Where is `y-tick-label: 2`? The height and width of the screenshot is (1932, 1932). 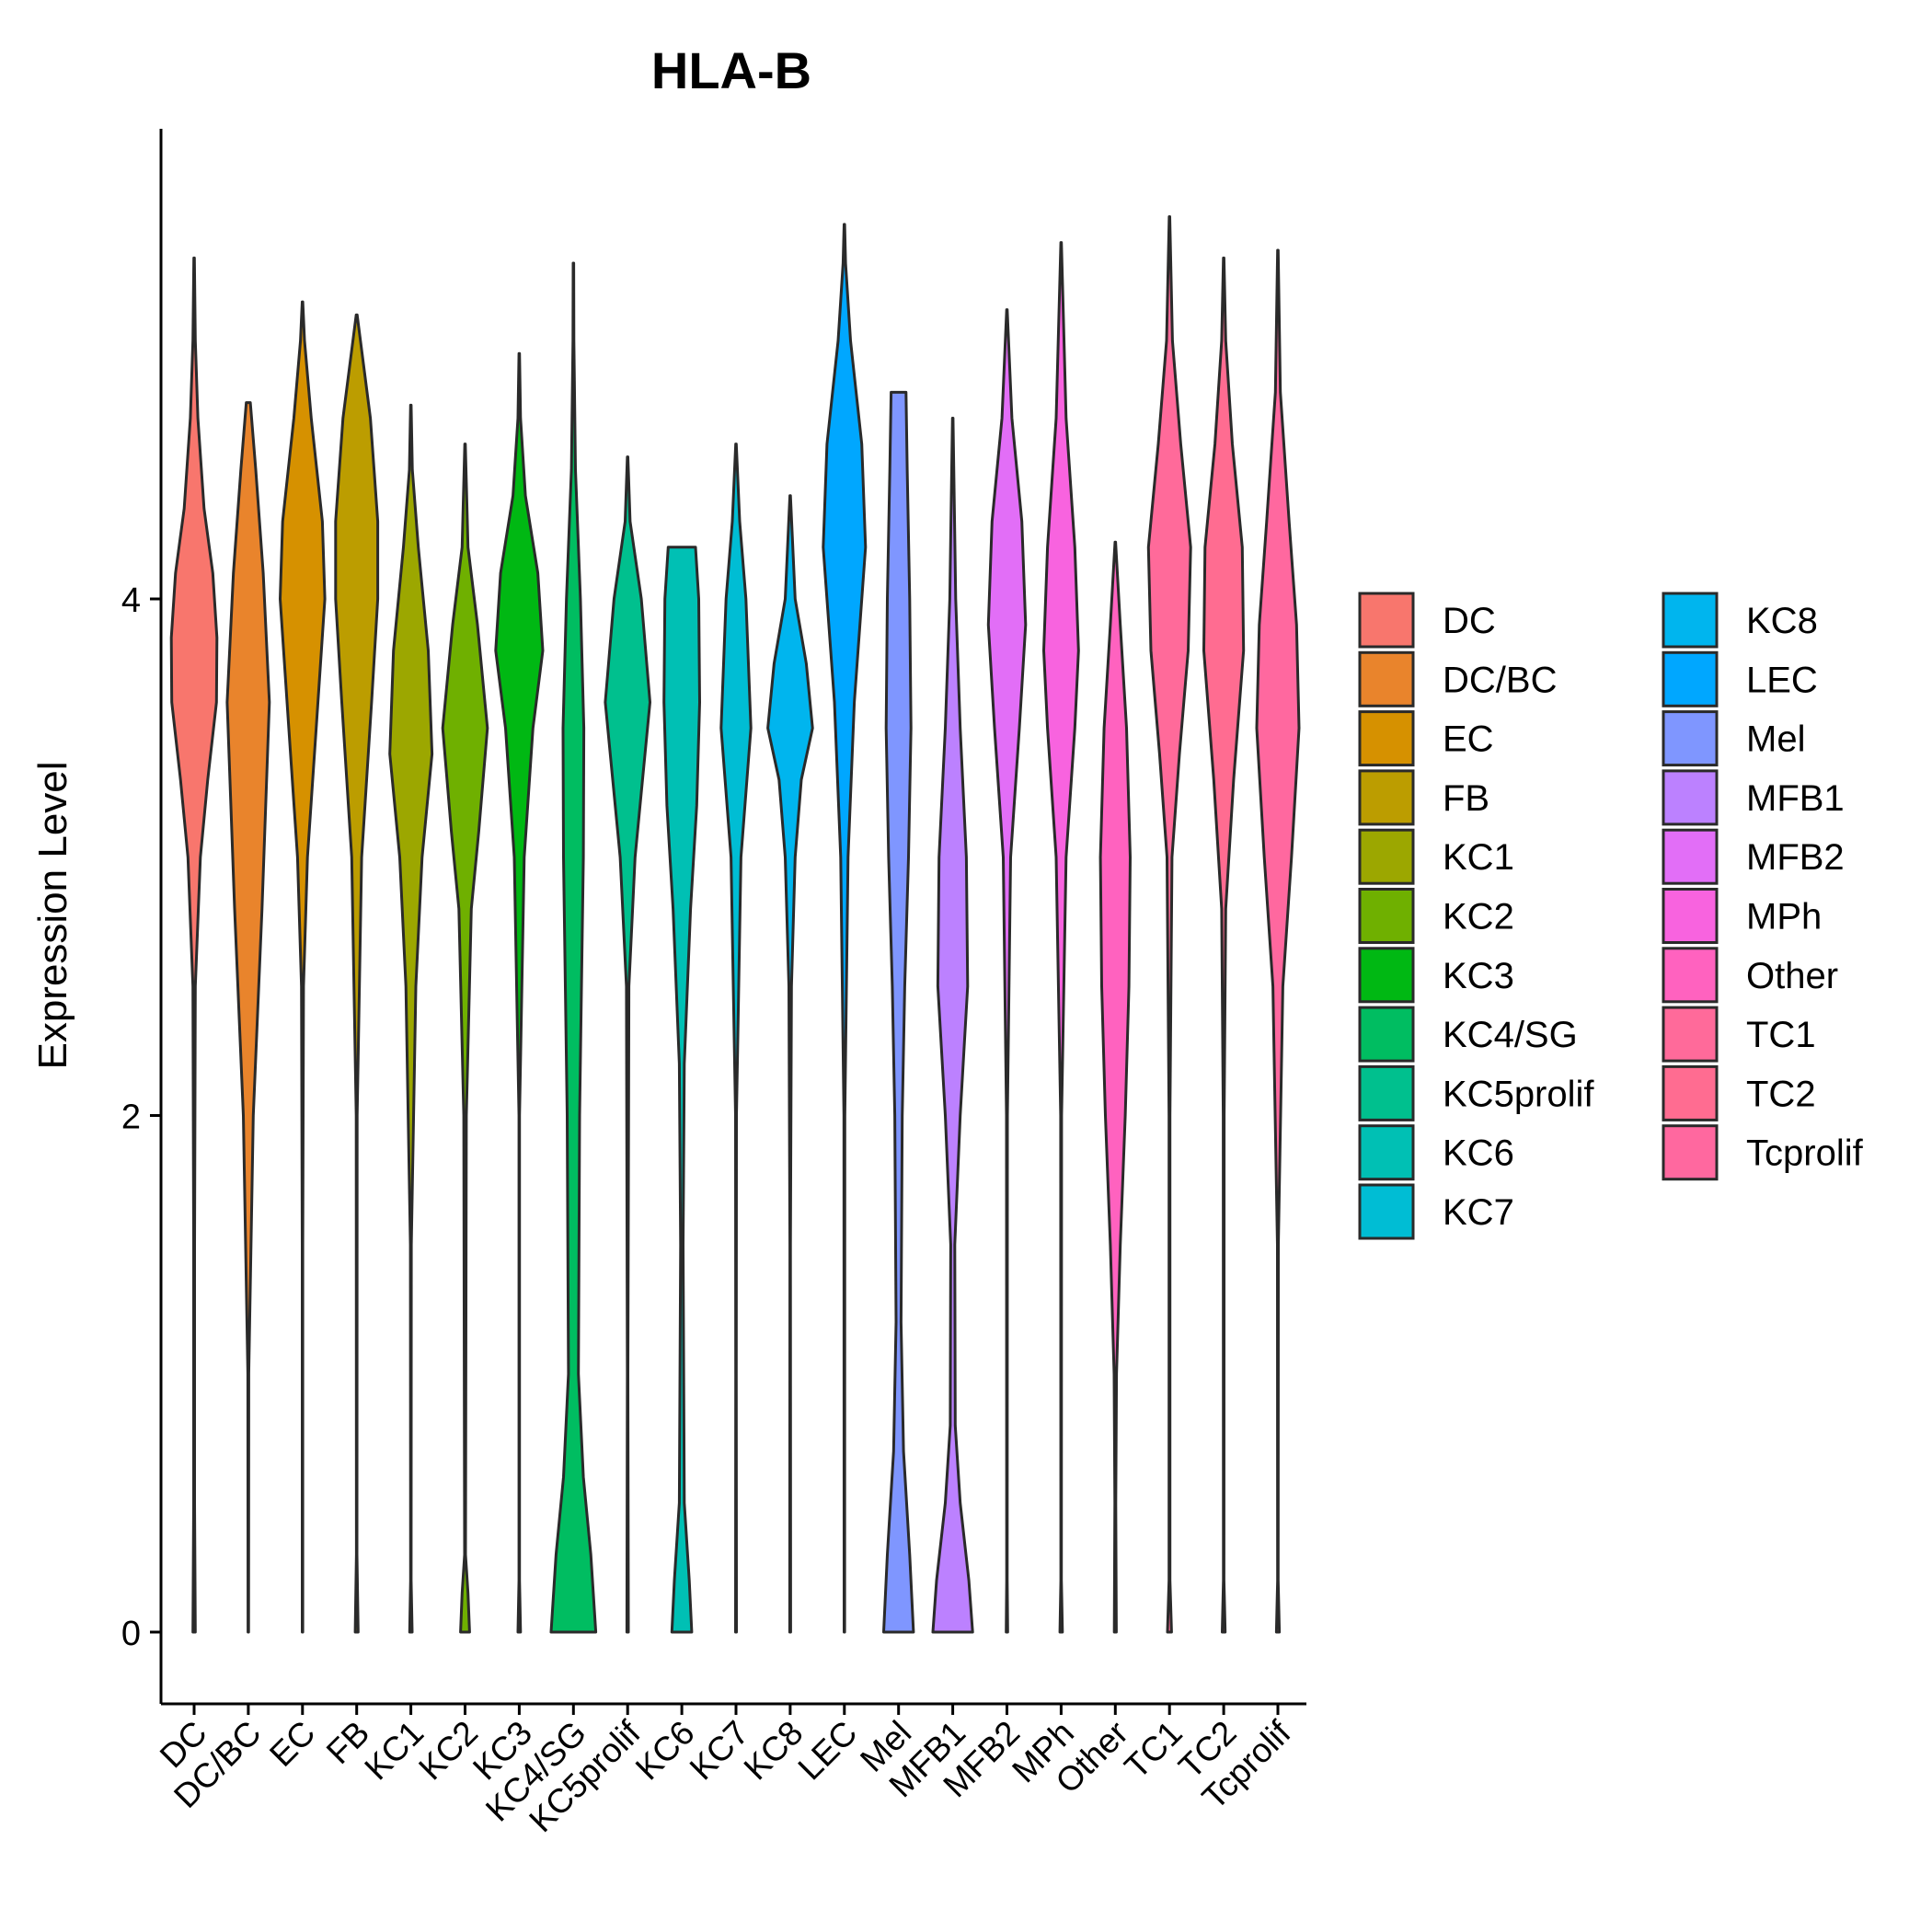 y-tick-label: 2 is located at coordinates (131, 1117).